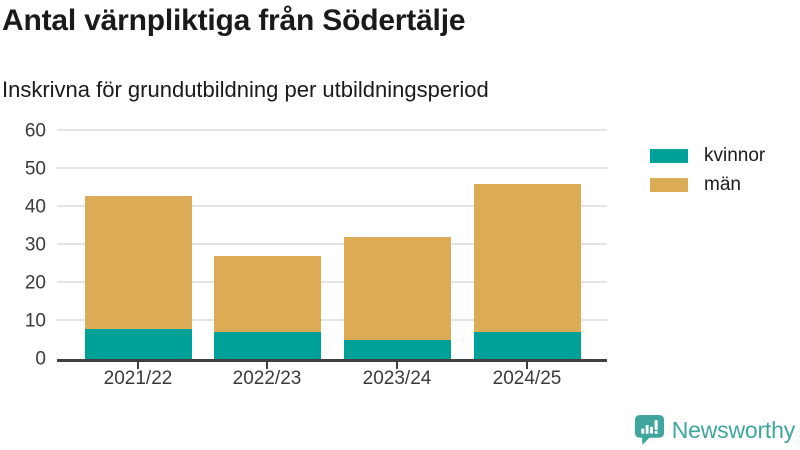 Image resolution: width=800 pixels, height=450 pixels. I want to click on y-tick-label-30: 30, so click(35, 245).